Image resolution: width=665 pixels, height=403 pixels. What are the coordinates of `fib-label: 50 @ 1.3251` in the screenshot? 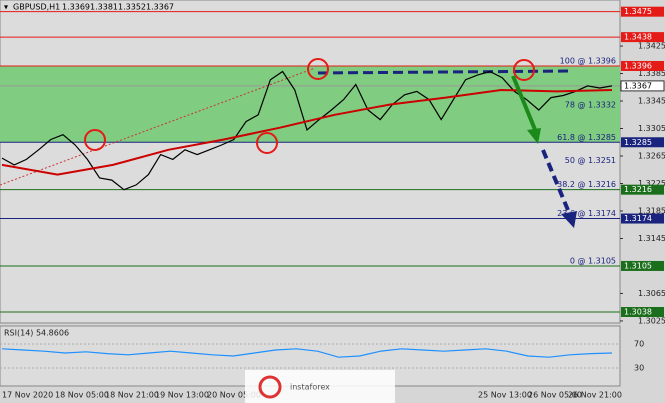 It's located at (590, 160).